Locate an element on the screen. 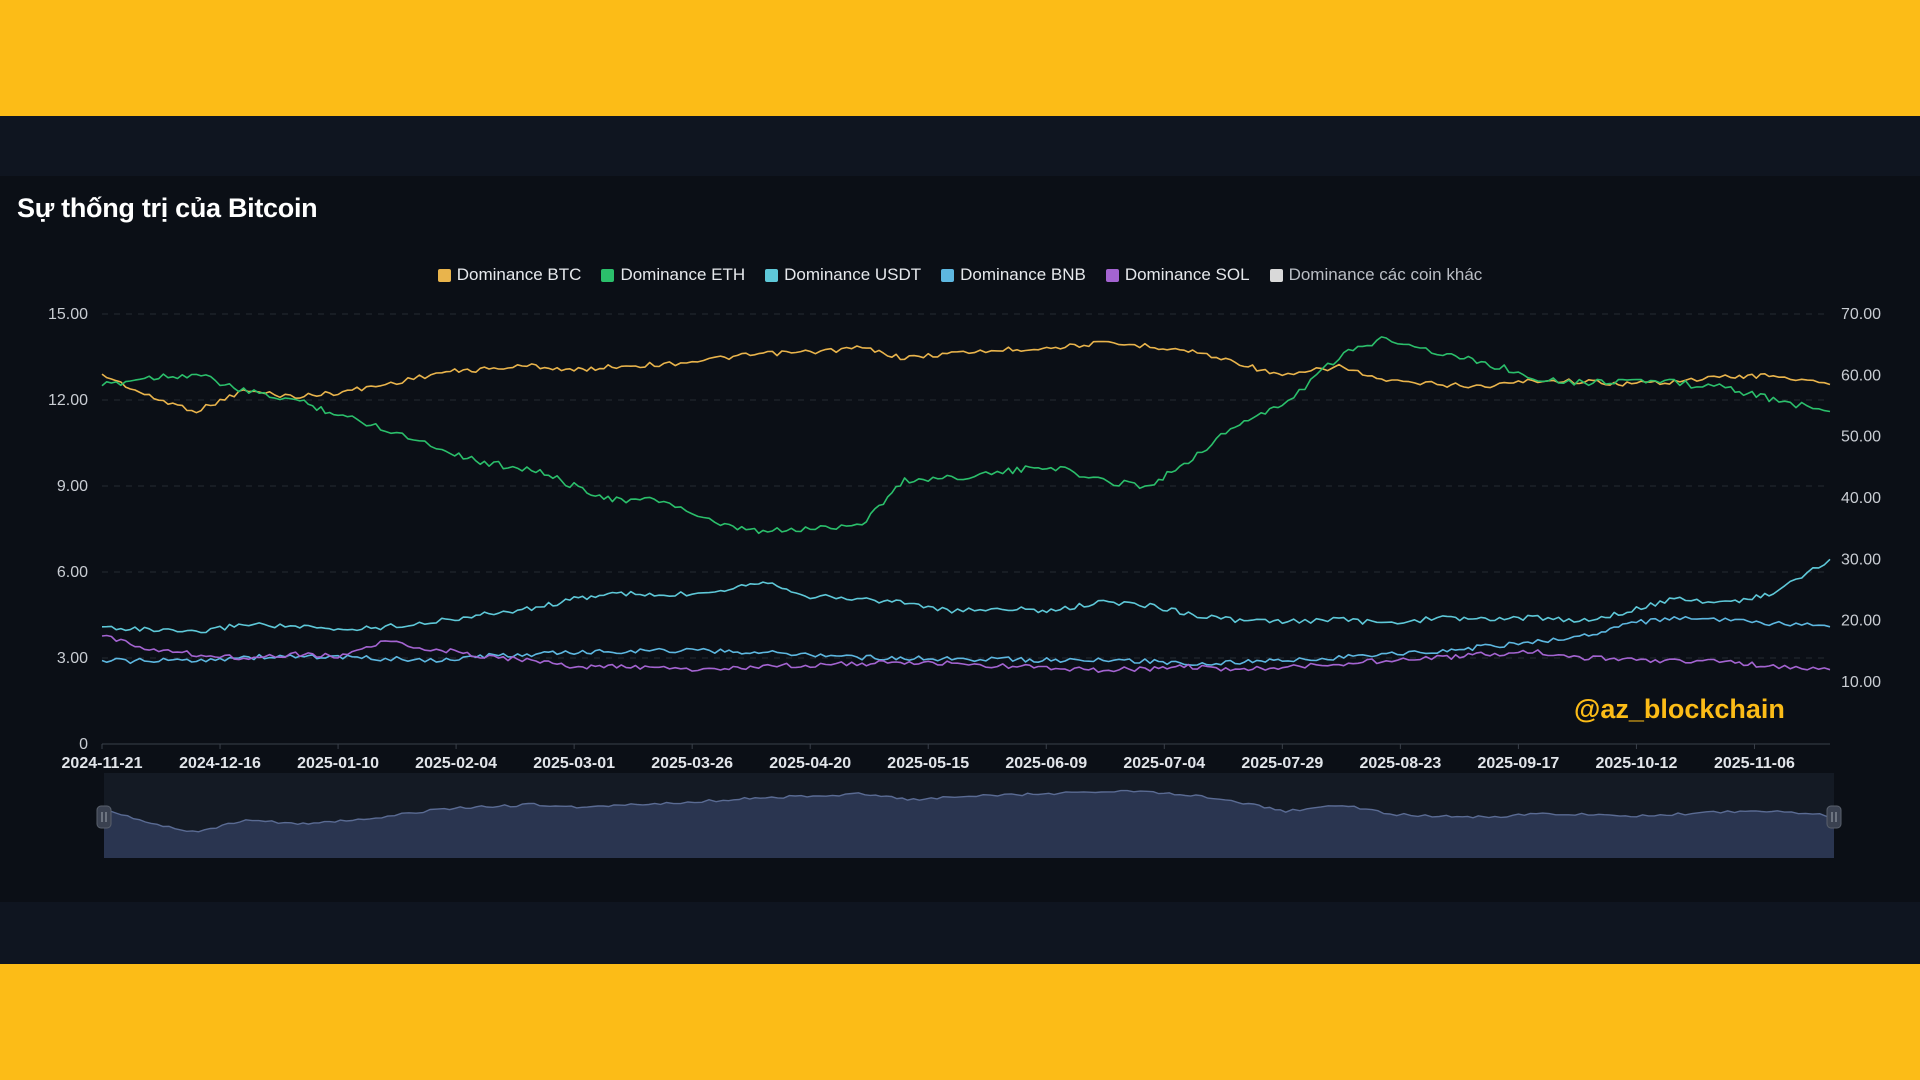  legend-swatch-sol is located at coordinates (1112, 275).